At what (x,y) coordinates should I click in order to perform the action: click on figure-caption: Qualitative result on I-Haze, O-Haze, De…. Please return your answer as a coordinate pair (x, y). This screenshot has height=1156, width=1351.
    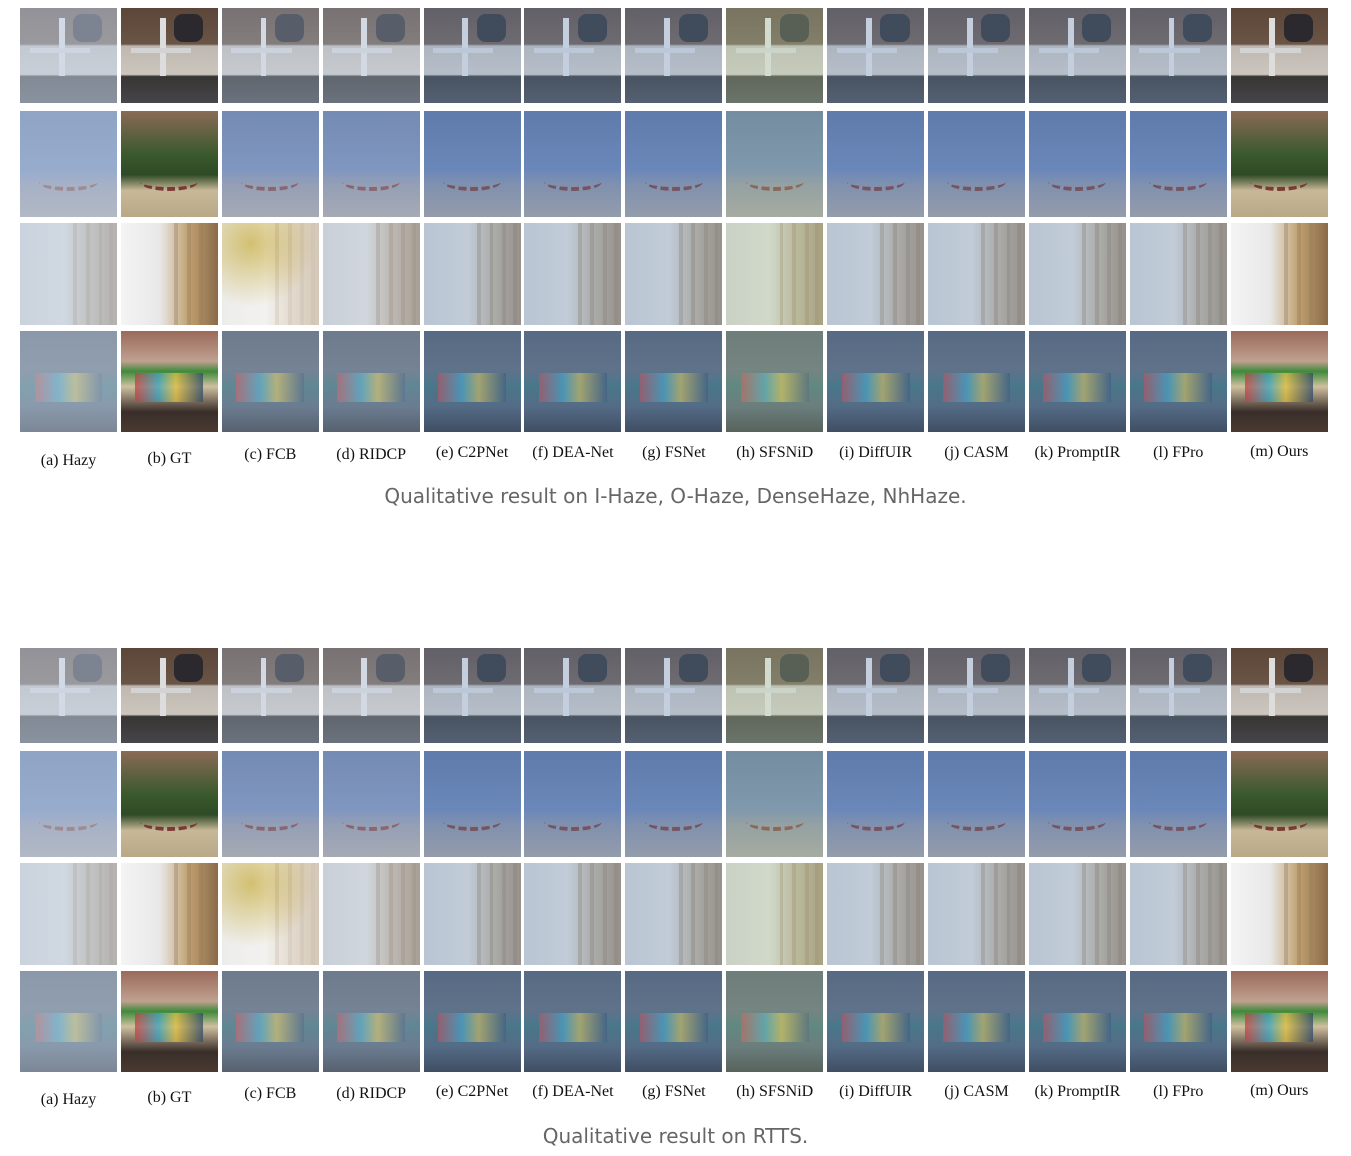
    Looking at the image, I should click on (675, 496).